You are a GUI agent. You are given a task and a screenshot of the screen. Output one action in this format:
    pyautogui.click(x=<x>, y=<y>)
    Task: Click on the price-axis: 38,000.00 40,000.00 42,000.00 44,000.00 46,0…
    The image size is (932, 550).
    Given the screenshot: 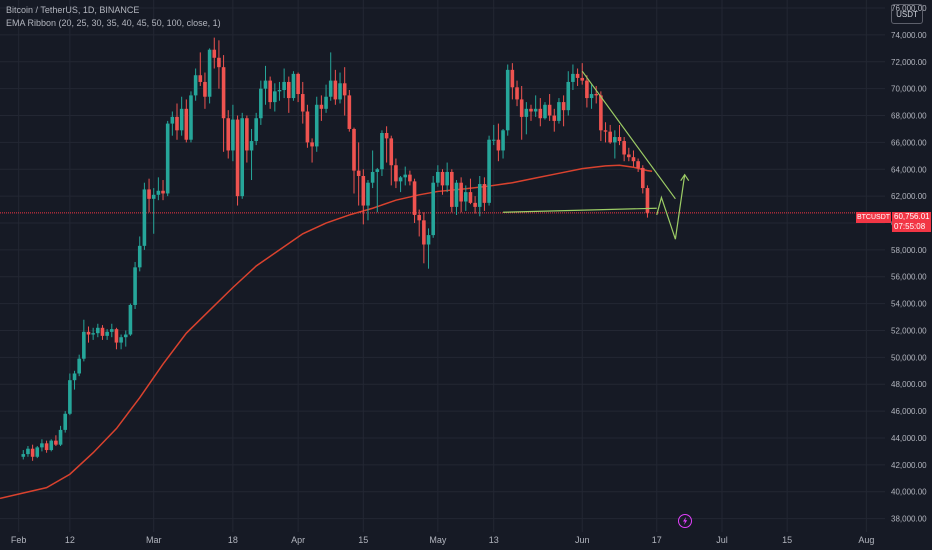 What is the action you would take?
    pyautogui.click(x=909, y=264)
    